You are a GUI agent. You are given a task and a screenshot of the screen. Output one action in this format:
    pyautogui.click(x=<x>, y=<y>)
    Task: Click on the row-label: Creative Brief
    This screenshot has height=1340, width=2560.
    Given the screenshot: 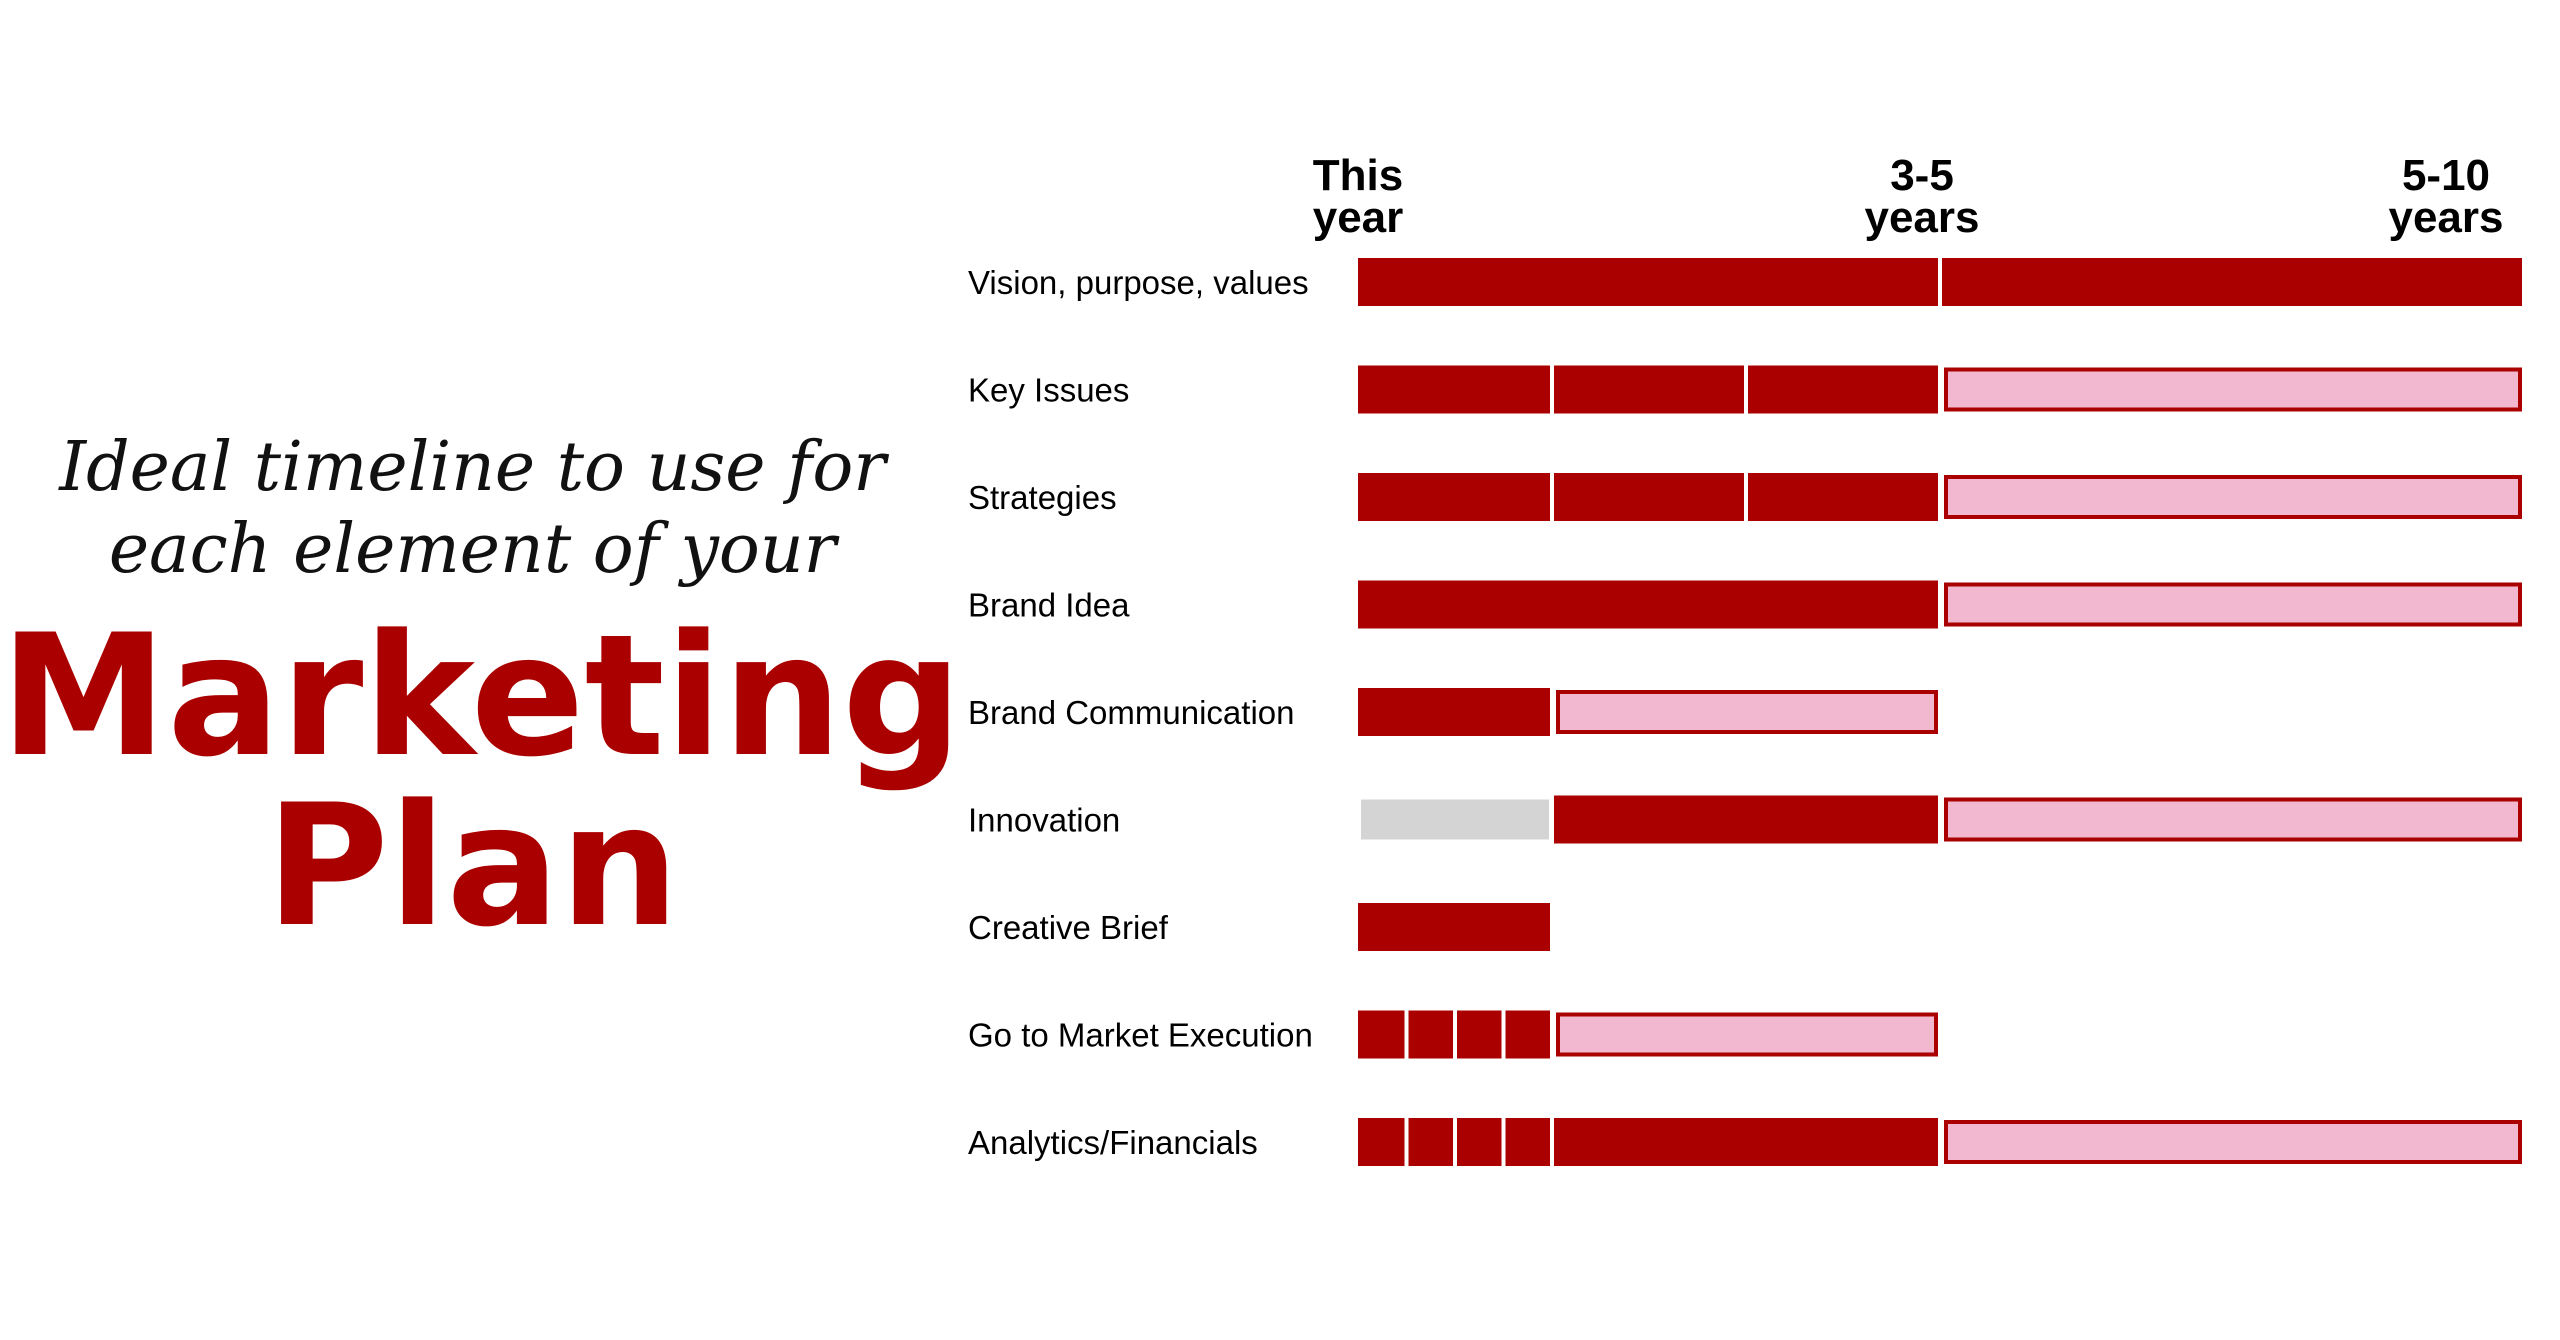 What is the action you would take?
    pyautogui.click(x=1068, y=927)
    